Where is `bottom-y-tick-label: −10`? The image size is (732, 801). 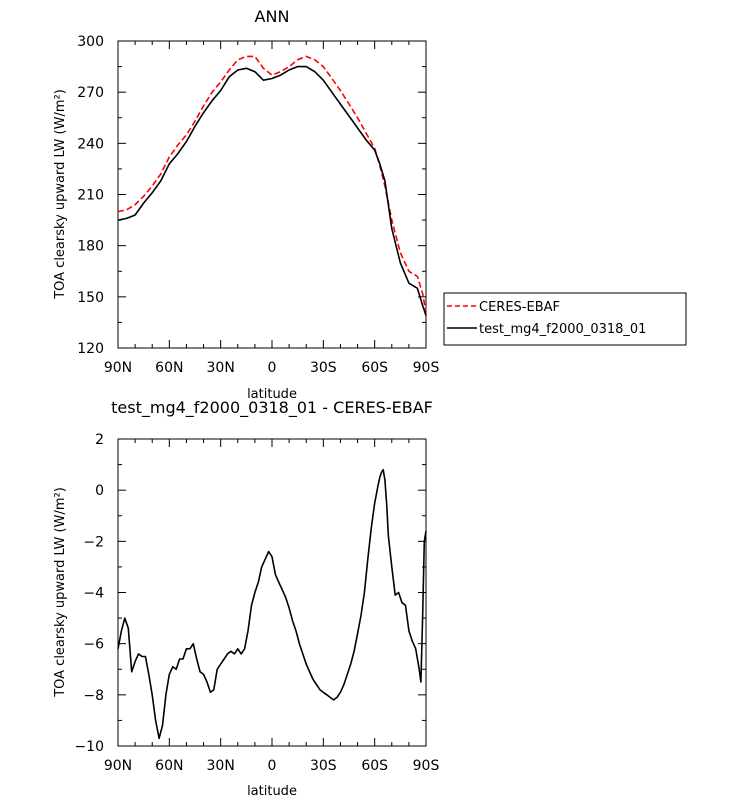
bottom-y-tick-label: −10 is located at coordinates (89, 747).